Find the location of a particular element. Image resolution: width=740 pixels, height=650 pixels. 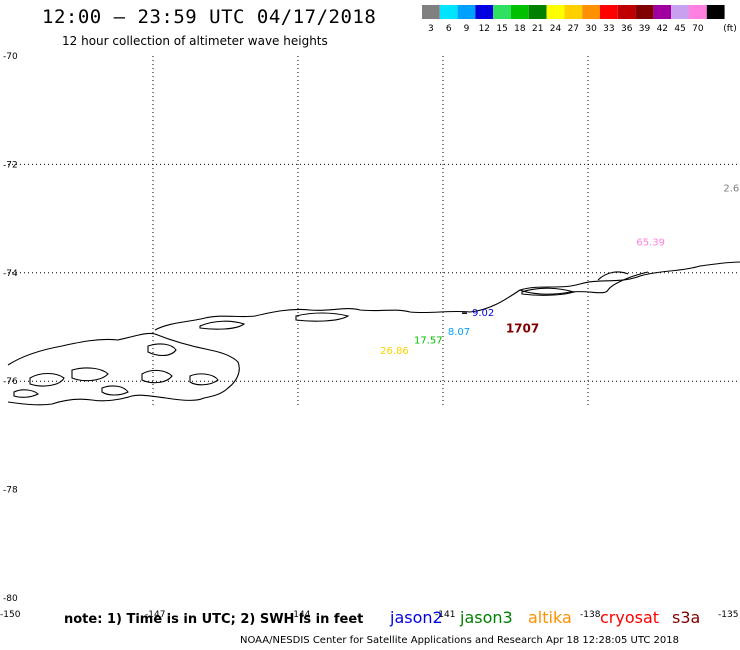

wave-height-label: 26.86 is located at coordinates (394, 351).